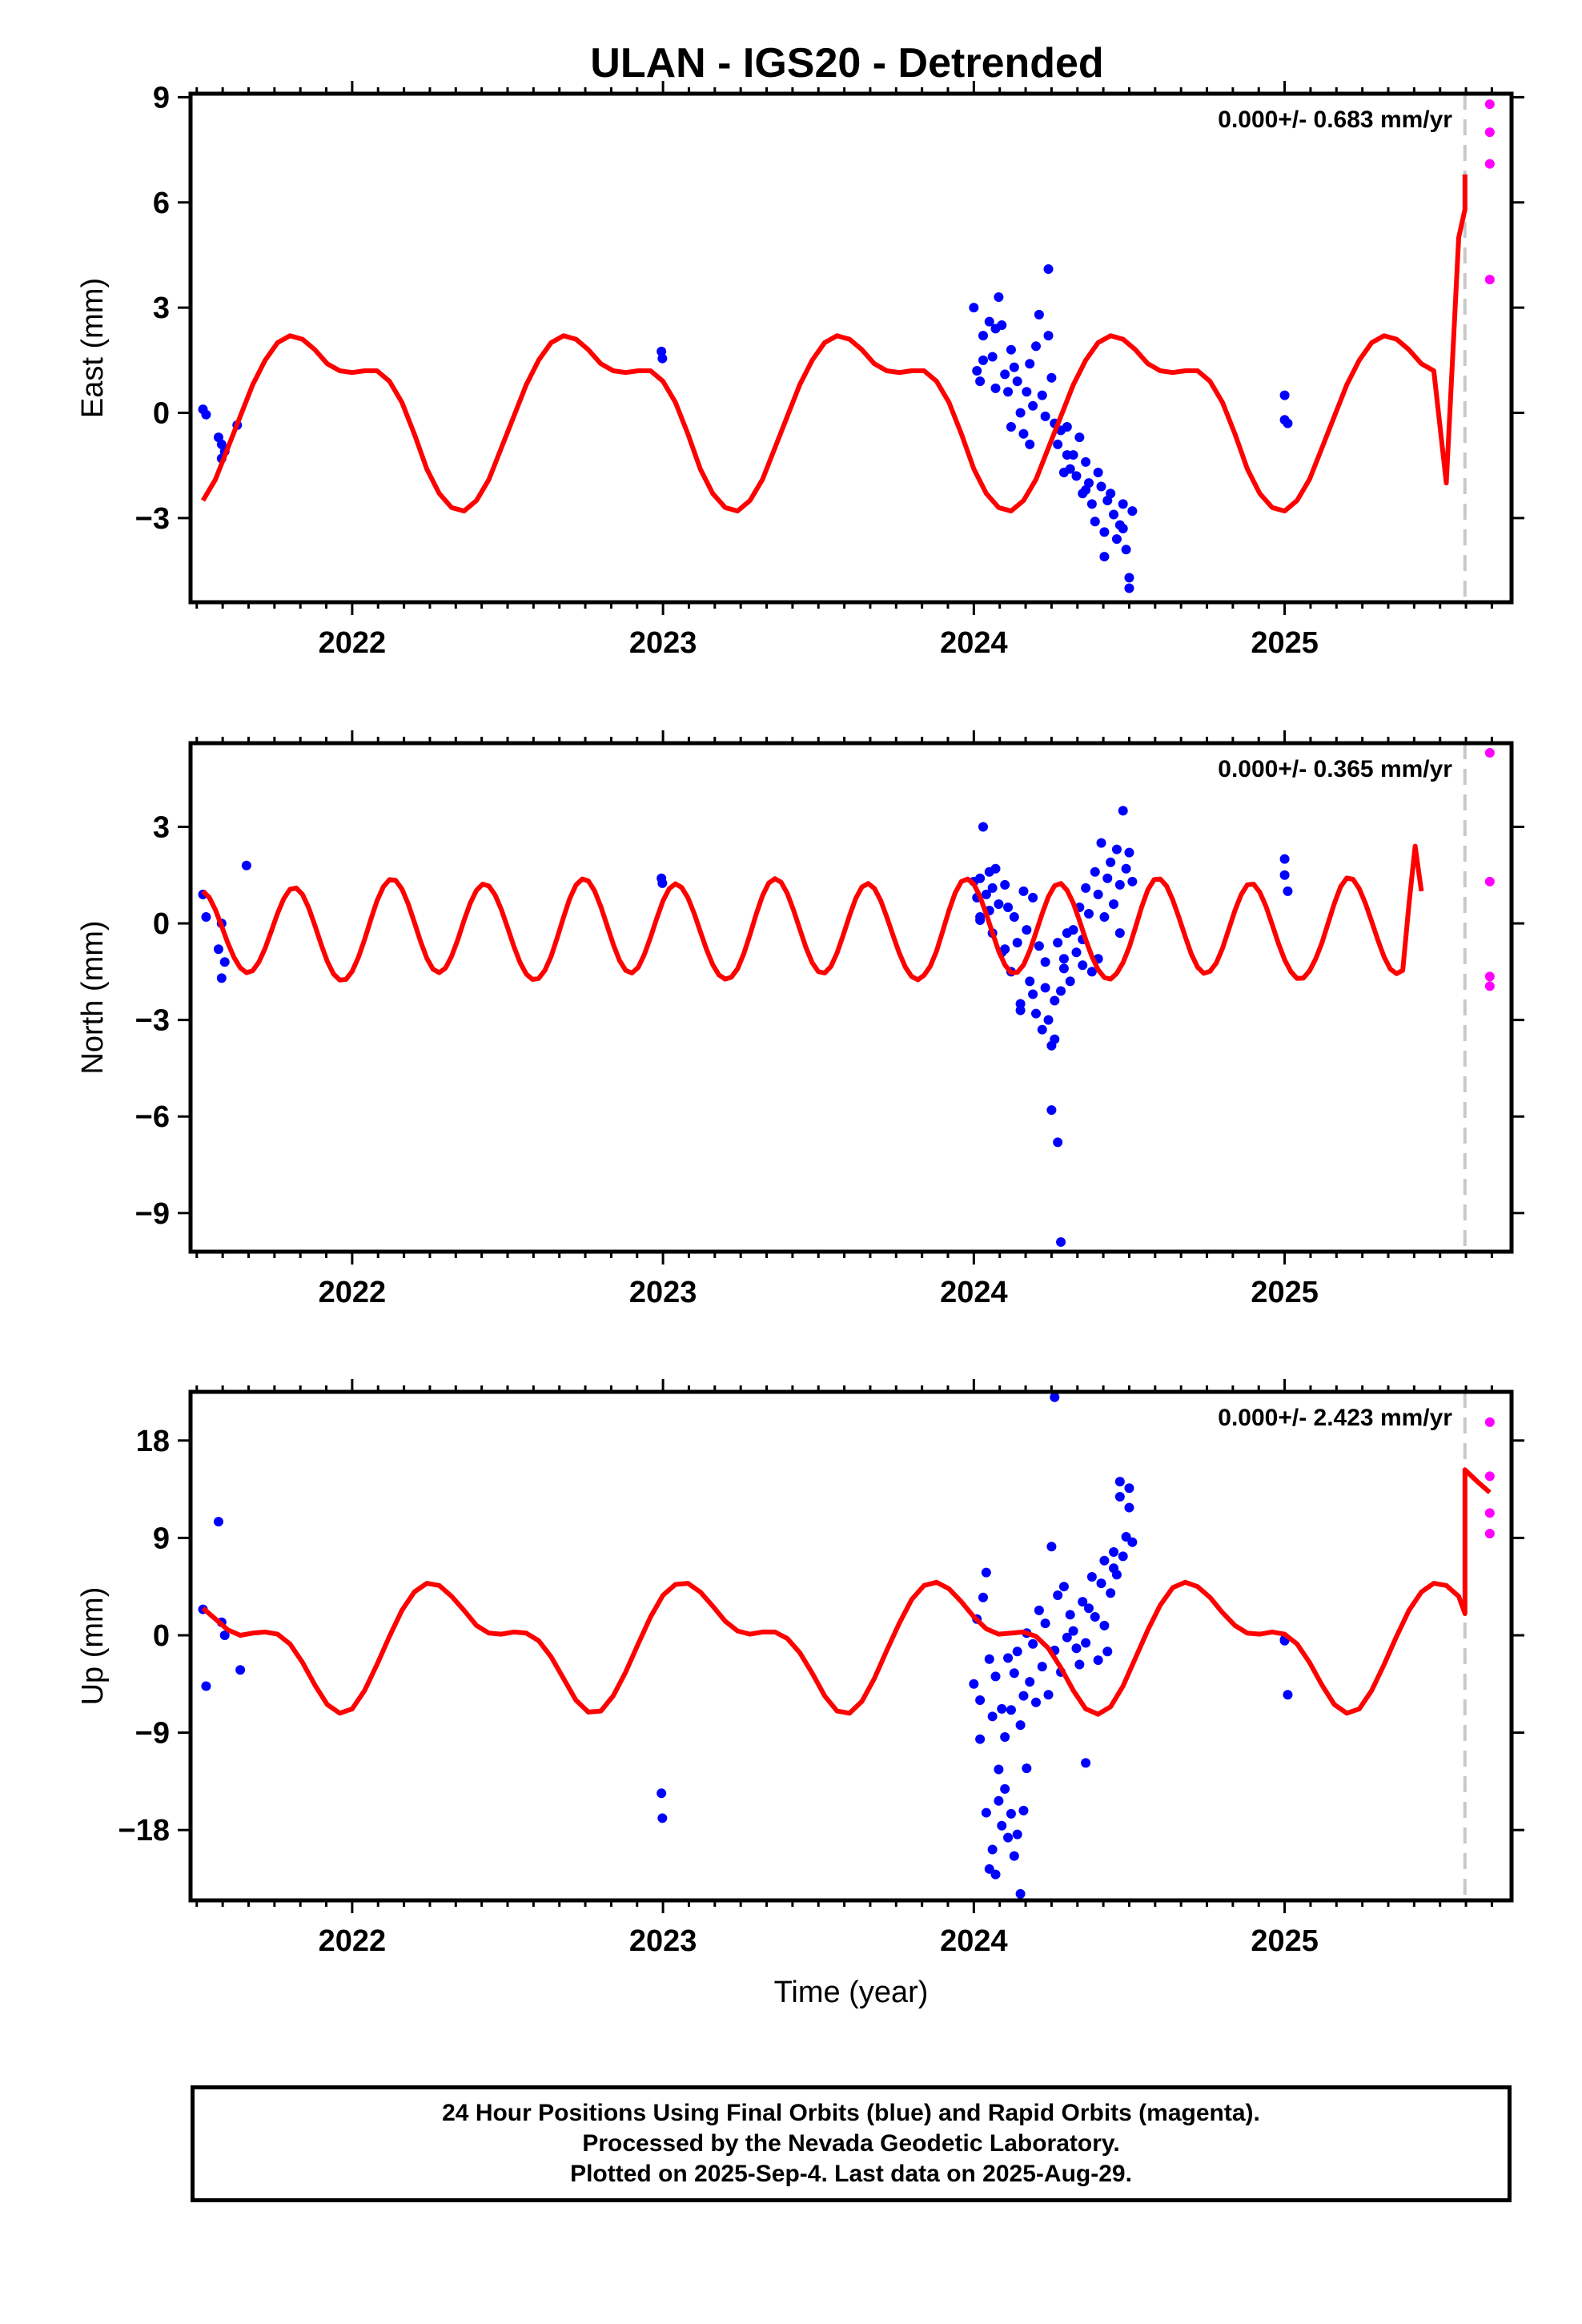  What do you see at coordinates (93, 348) in the screenshot?
I see `y-axis-label: East (mm)` at bounding box center [93, 348].